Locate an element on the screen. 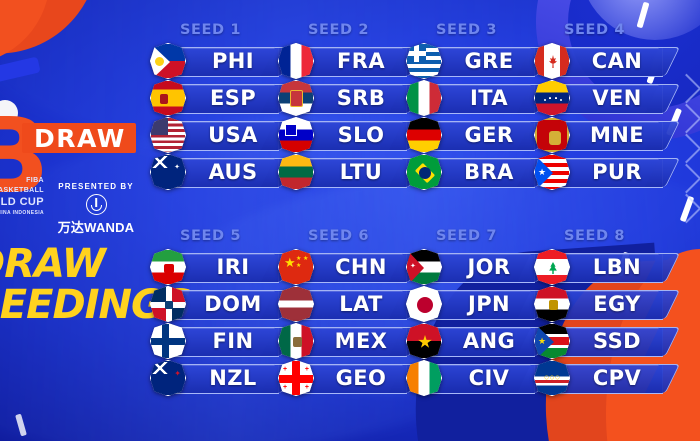 The image size is (700, 441). wanda-logo-icon is located at coordinates (96, 204).